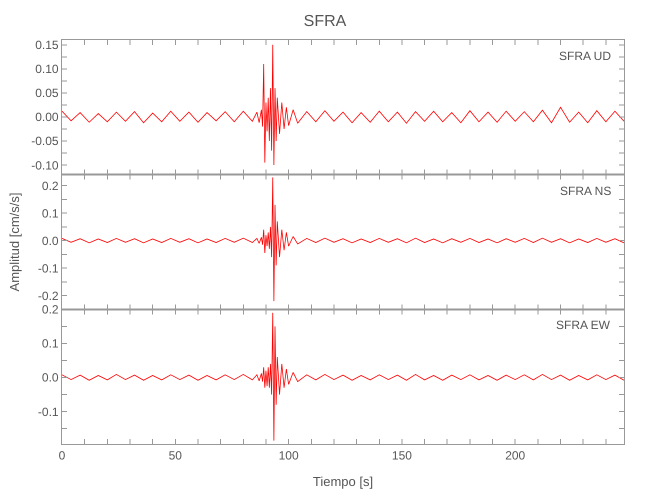  What do you see at coordinates (325, 21) in the screenshot?
I see `chart-title: SFRA` at bounding box center [325, 21].